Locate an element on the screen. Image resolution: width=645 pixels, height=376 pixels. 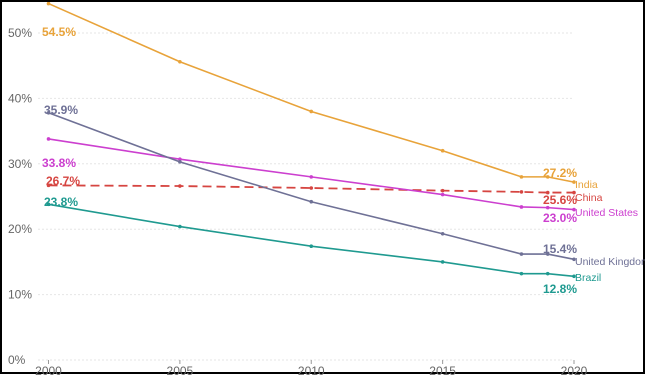
x-tick-label: 2000 is located at coordinates (48, 370).